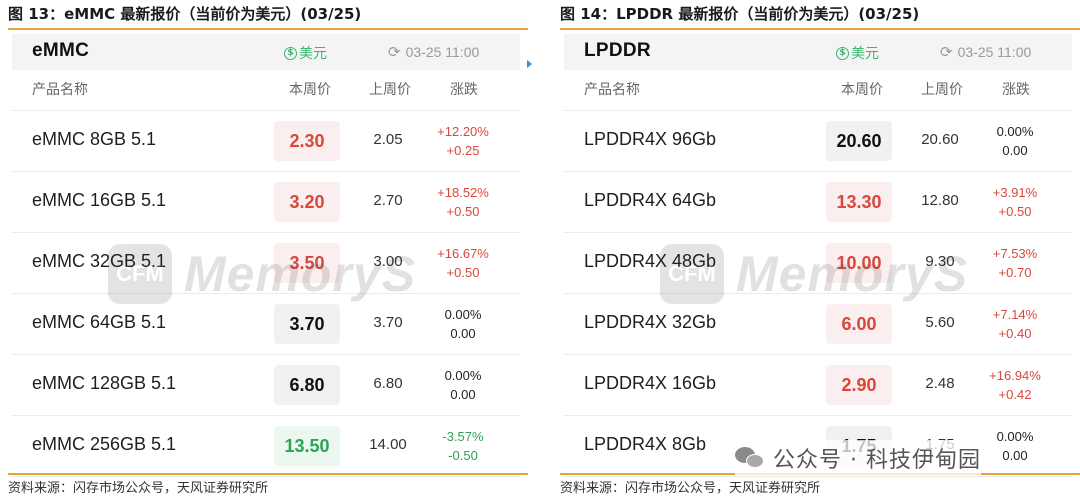 Image resolution: width=1080 pixels, height=502 pixels. What do you see at coordinates (307, 263) in the screenshot?
I see `current-price: 3.50` at bounding box center [307, 263].